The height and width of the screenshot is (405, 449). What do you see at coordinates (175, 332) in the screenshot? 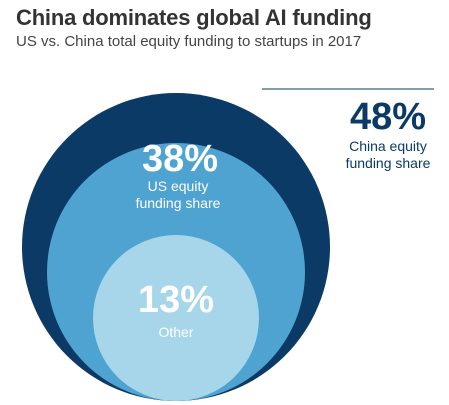
I see `other-label-line-1: Other` at bounding box center [175, 332].